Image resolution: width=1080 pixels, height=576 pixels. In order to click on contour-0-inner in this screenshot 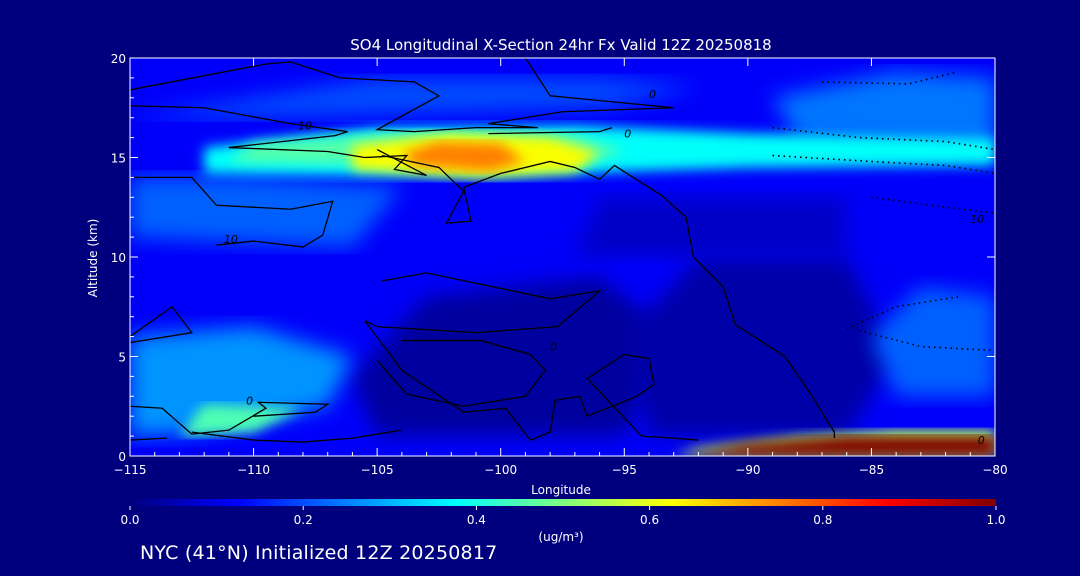, I will do `click(461, 373)`.